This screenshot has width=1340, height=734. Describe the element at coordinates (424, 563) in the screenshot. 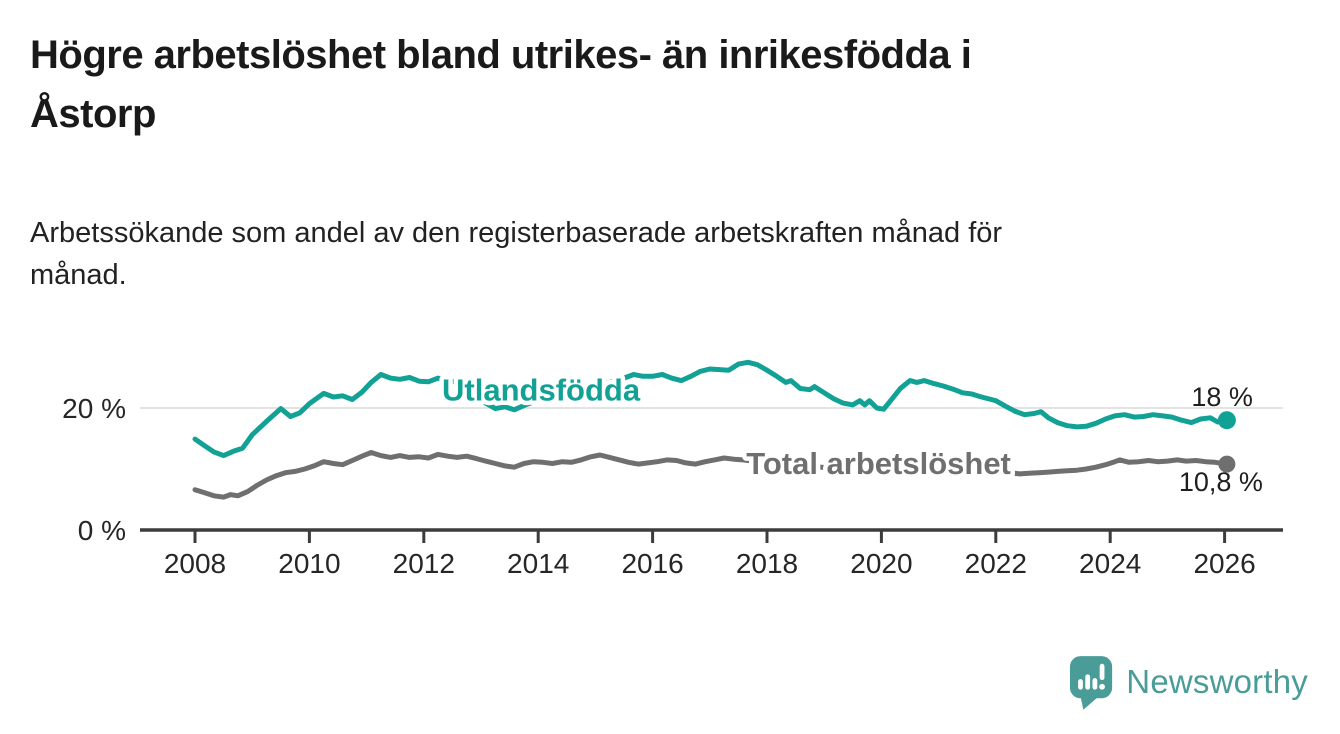

I see `x-tick-label-2012: 2012` at that location.